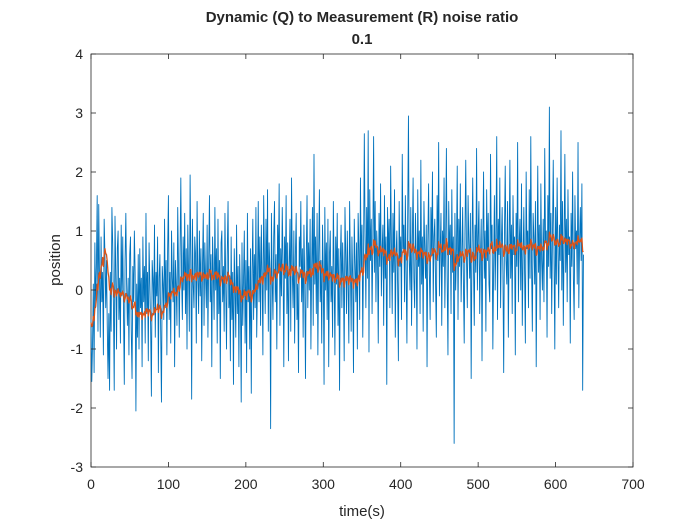  What do you see at coordinates (79, 54) in the screenshot?
I see `y-tick-label: 4` at bounding box center [79, 54].